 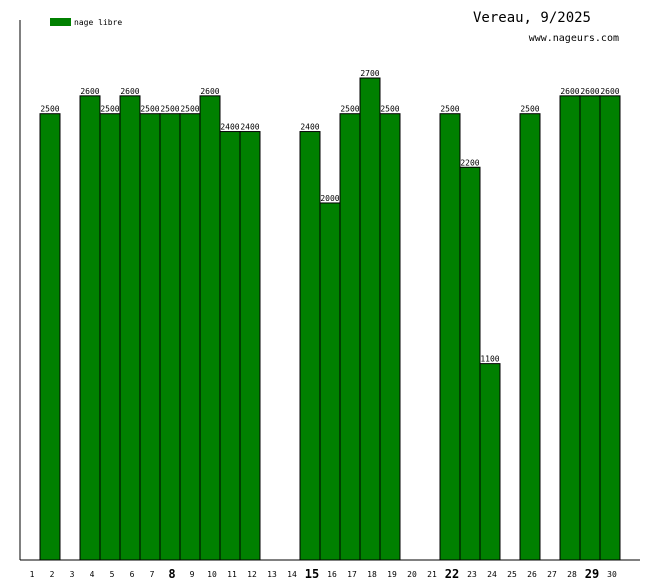 I want to click on x-tick-label-12: 12, so click(x=252, y=574).